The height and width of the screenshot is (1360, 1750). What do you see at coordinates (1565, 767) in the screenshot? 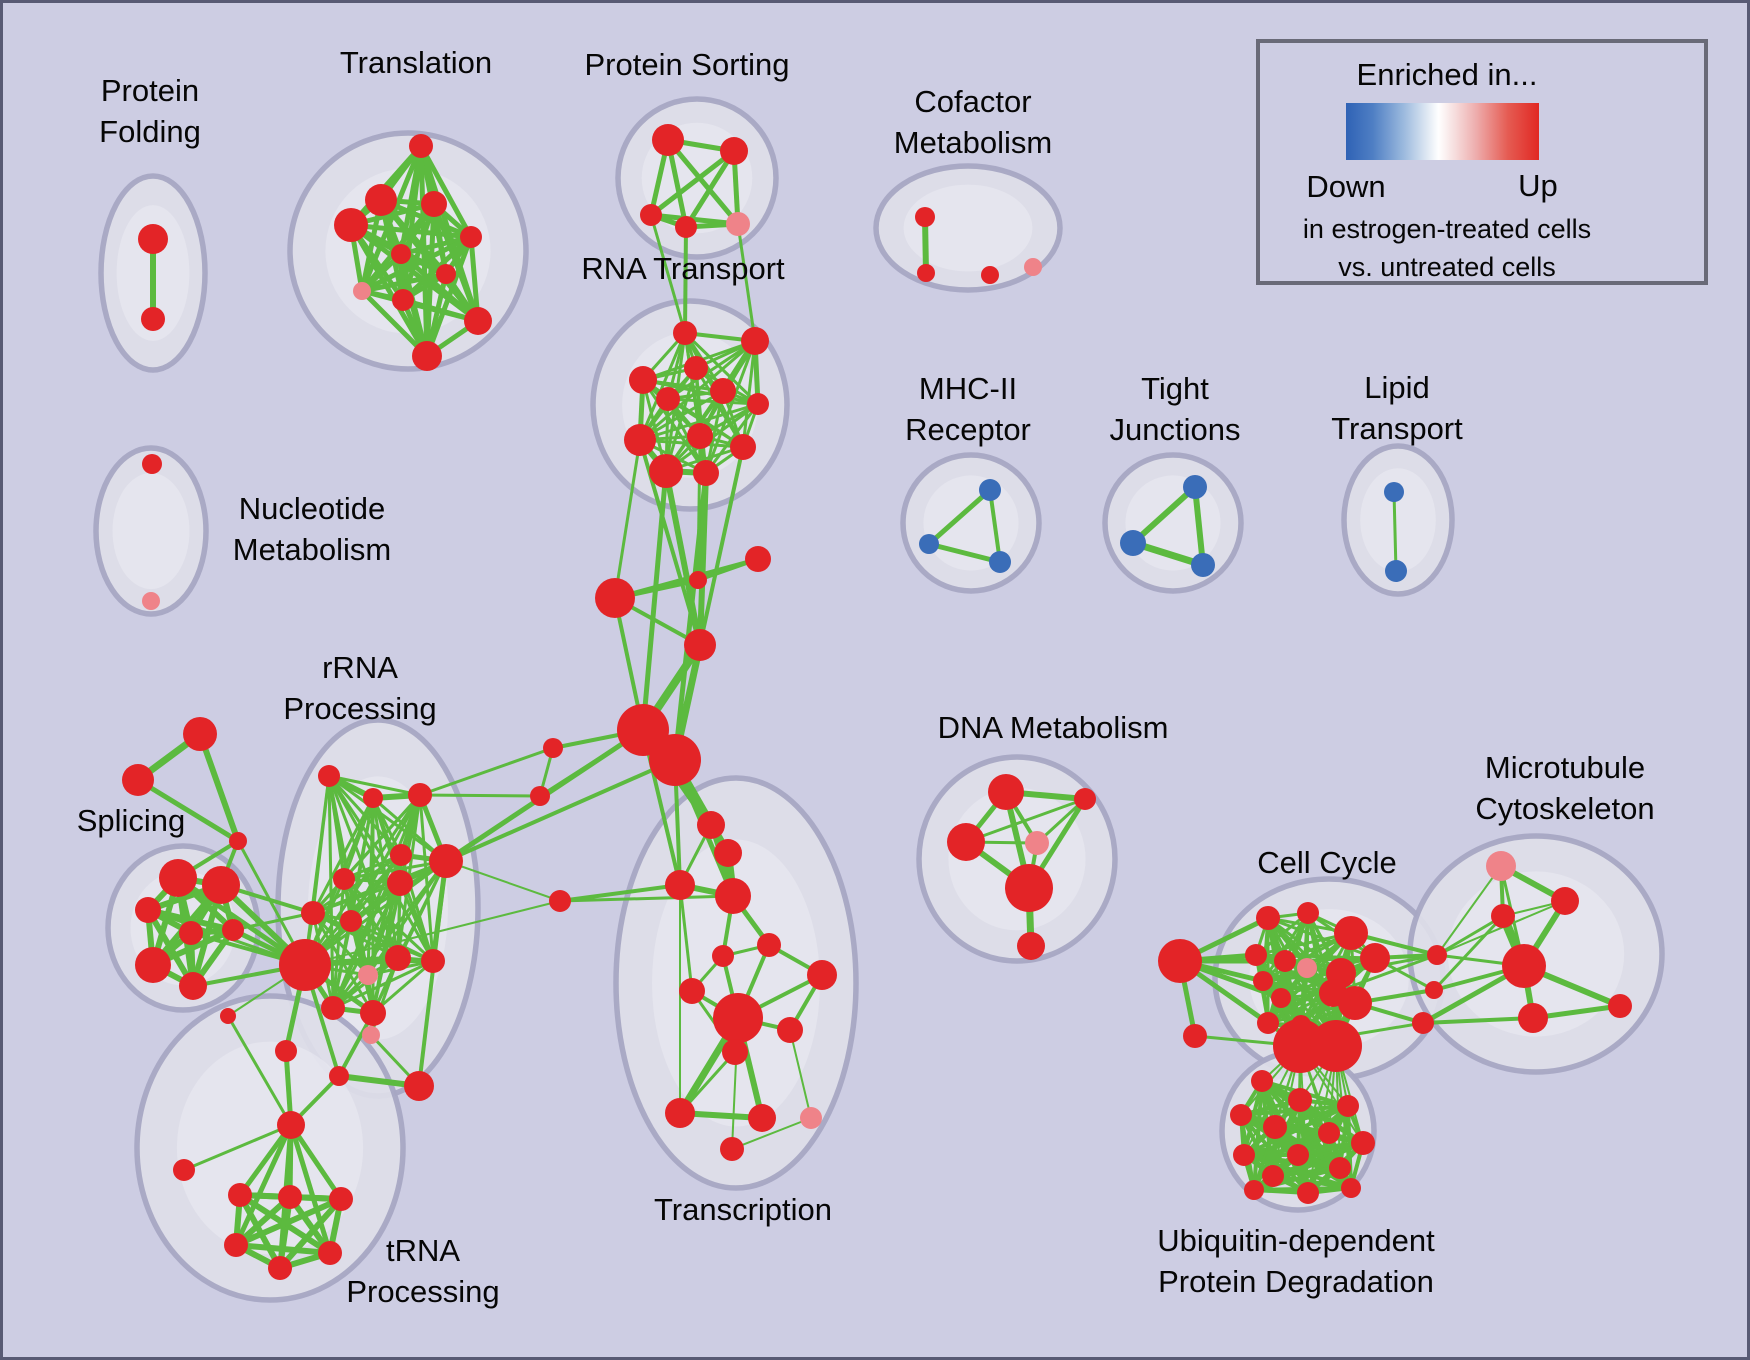
I see `cluster-label-microtubule-cytoskeleton: Microtubule` at bounding box center [1565, 767].